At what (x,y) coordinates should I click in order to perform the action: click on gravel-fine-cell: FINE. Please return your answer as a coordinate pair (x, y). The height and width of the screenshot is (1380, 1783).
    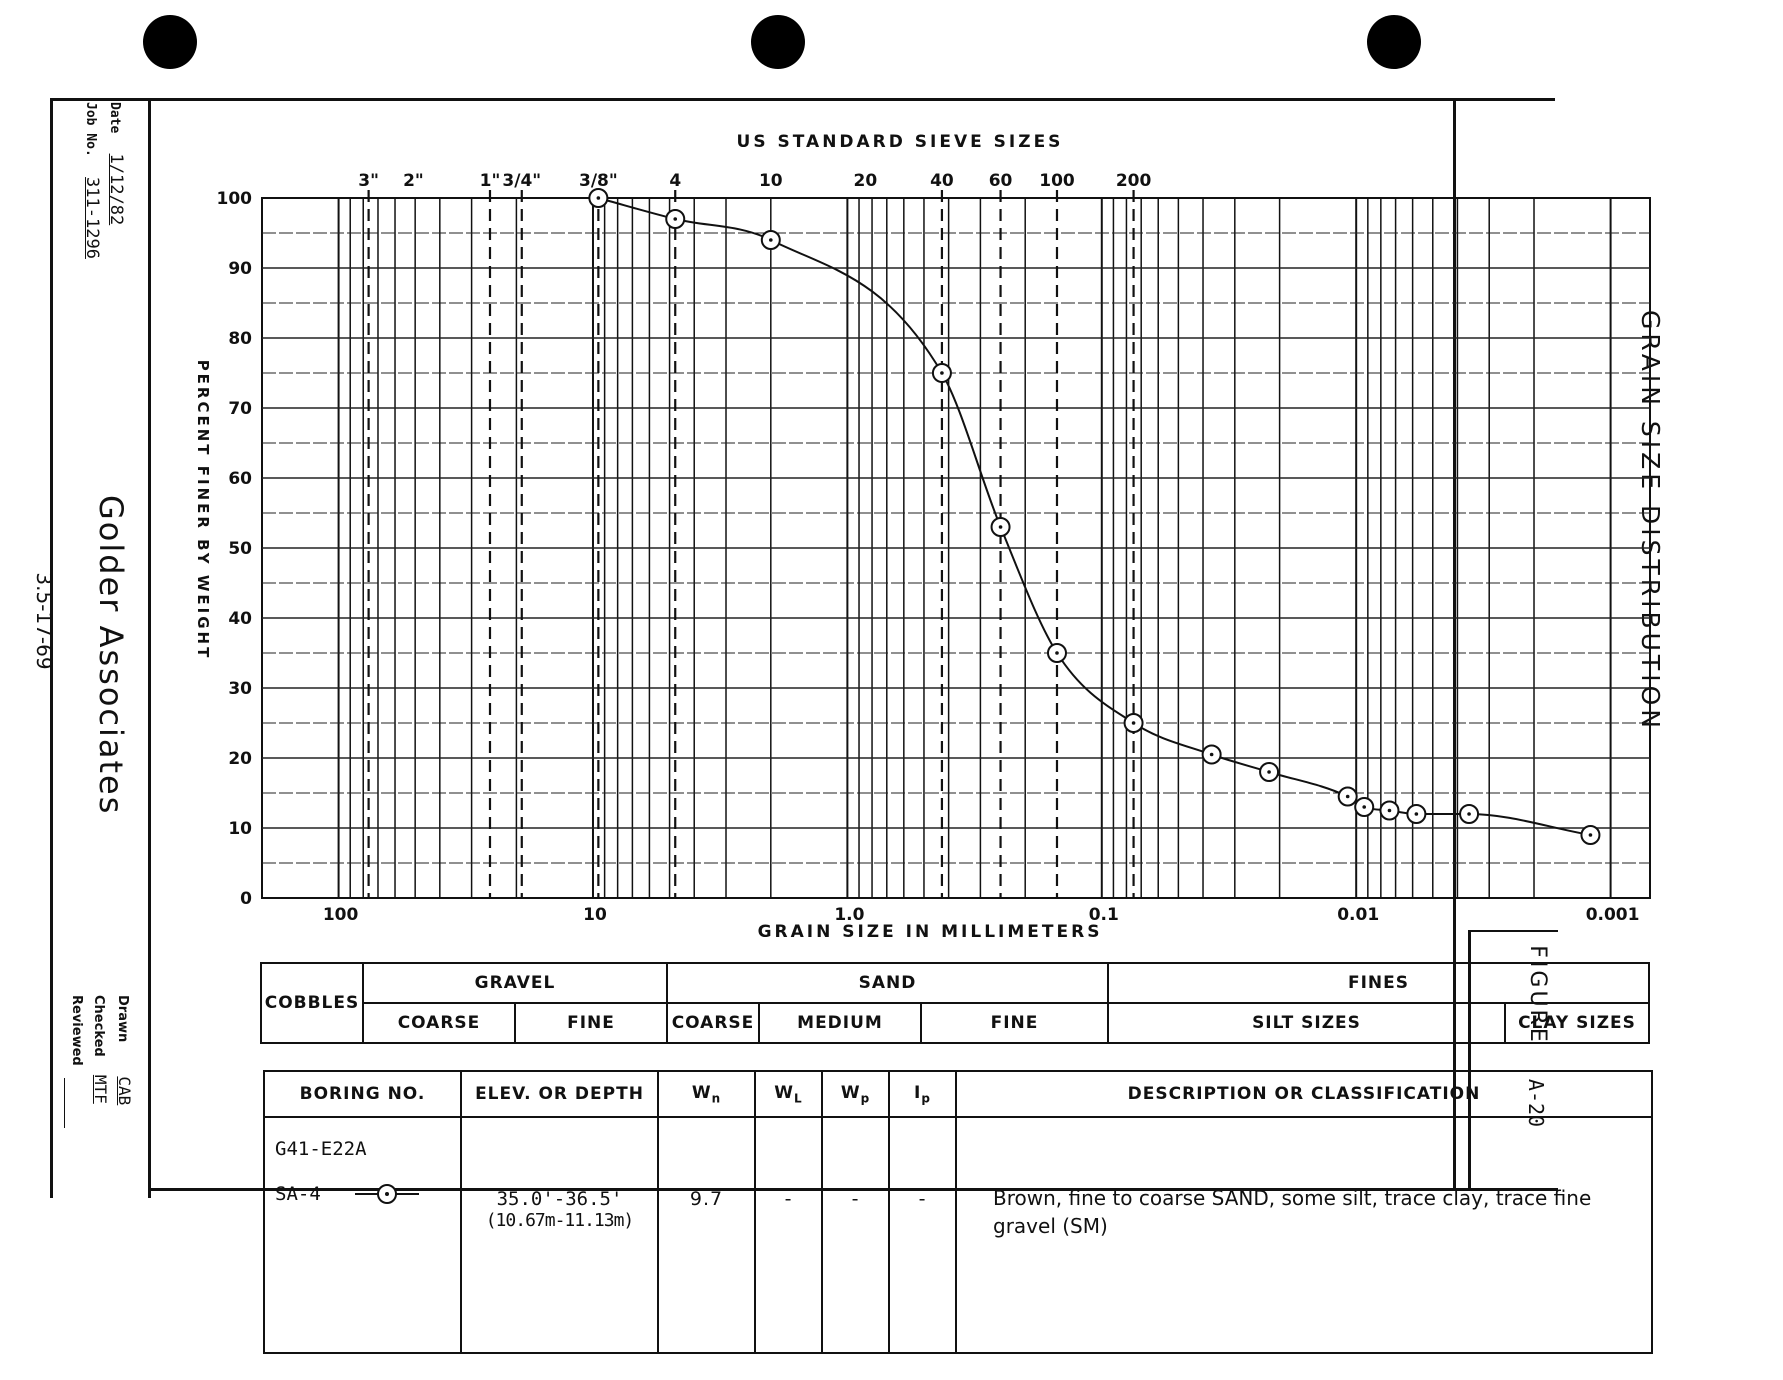
    Looking at the image, I should click on (591, 1023).